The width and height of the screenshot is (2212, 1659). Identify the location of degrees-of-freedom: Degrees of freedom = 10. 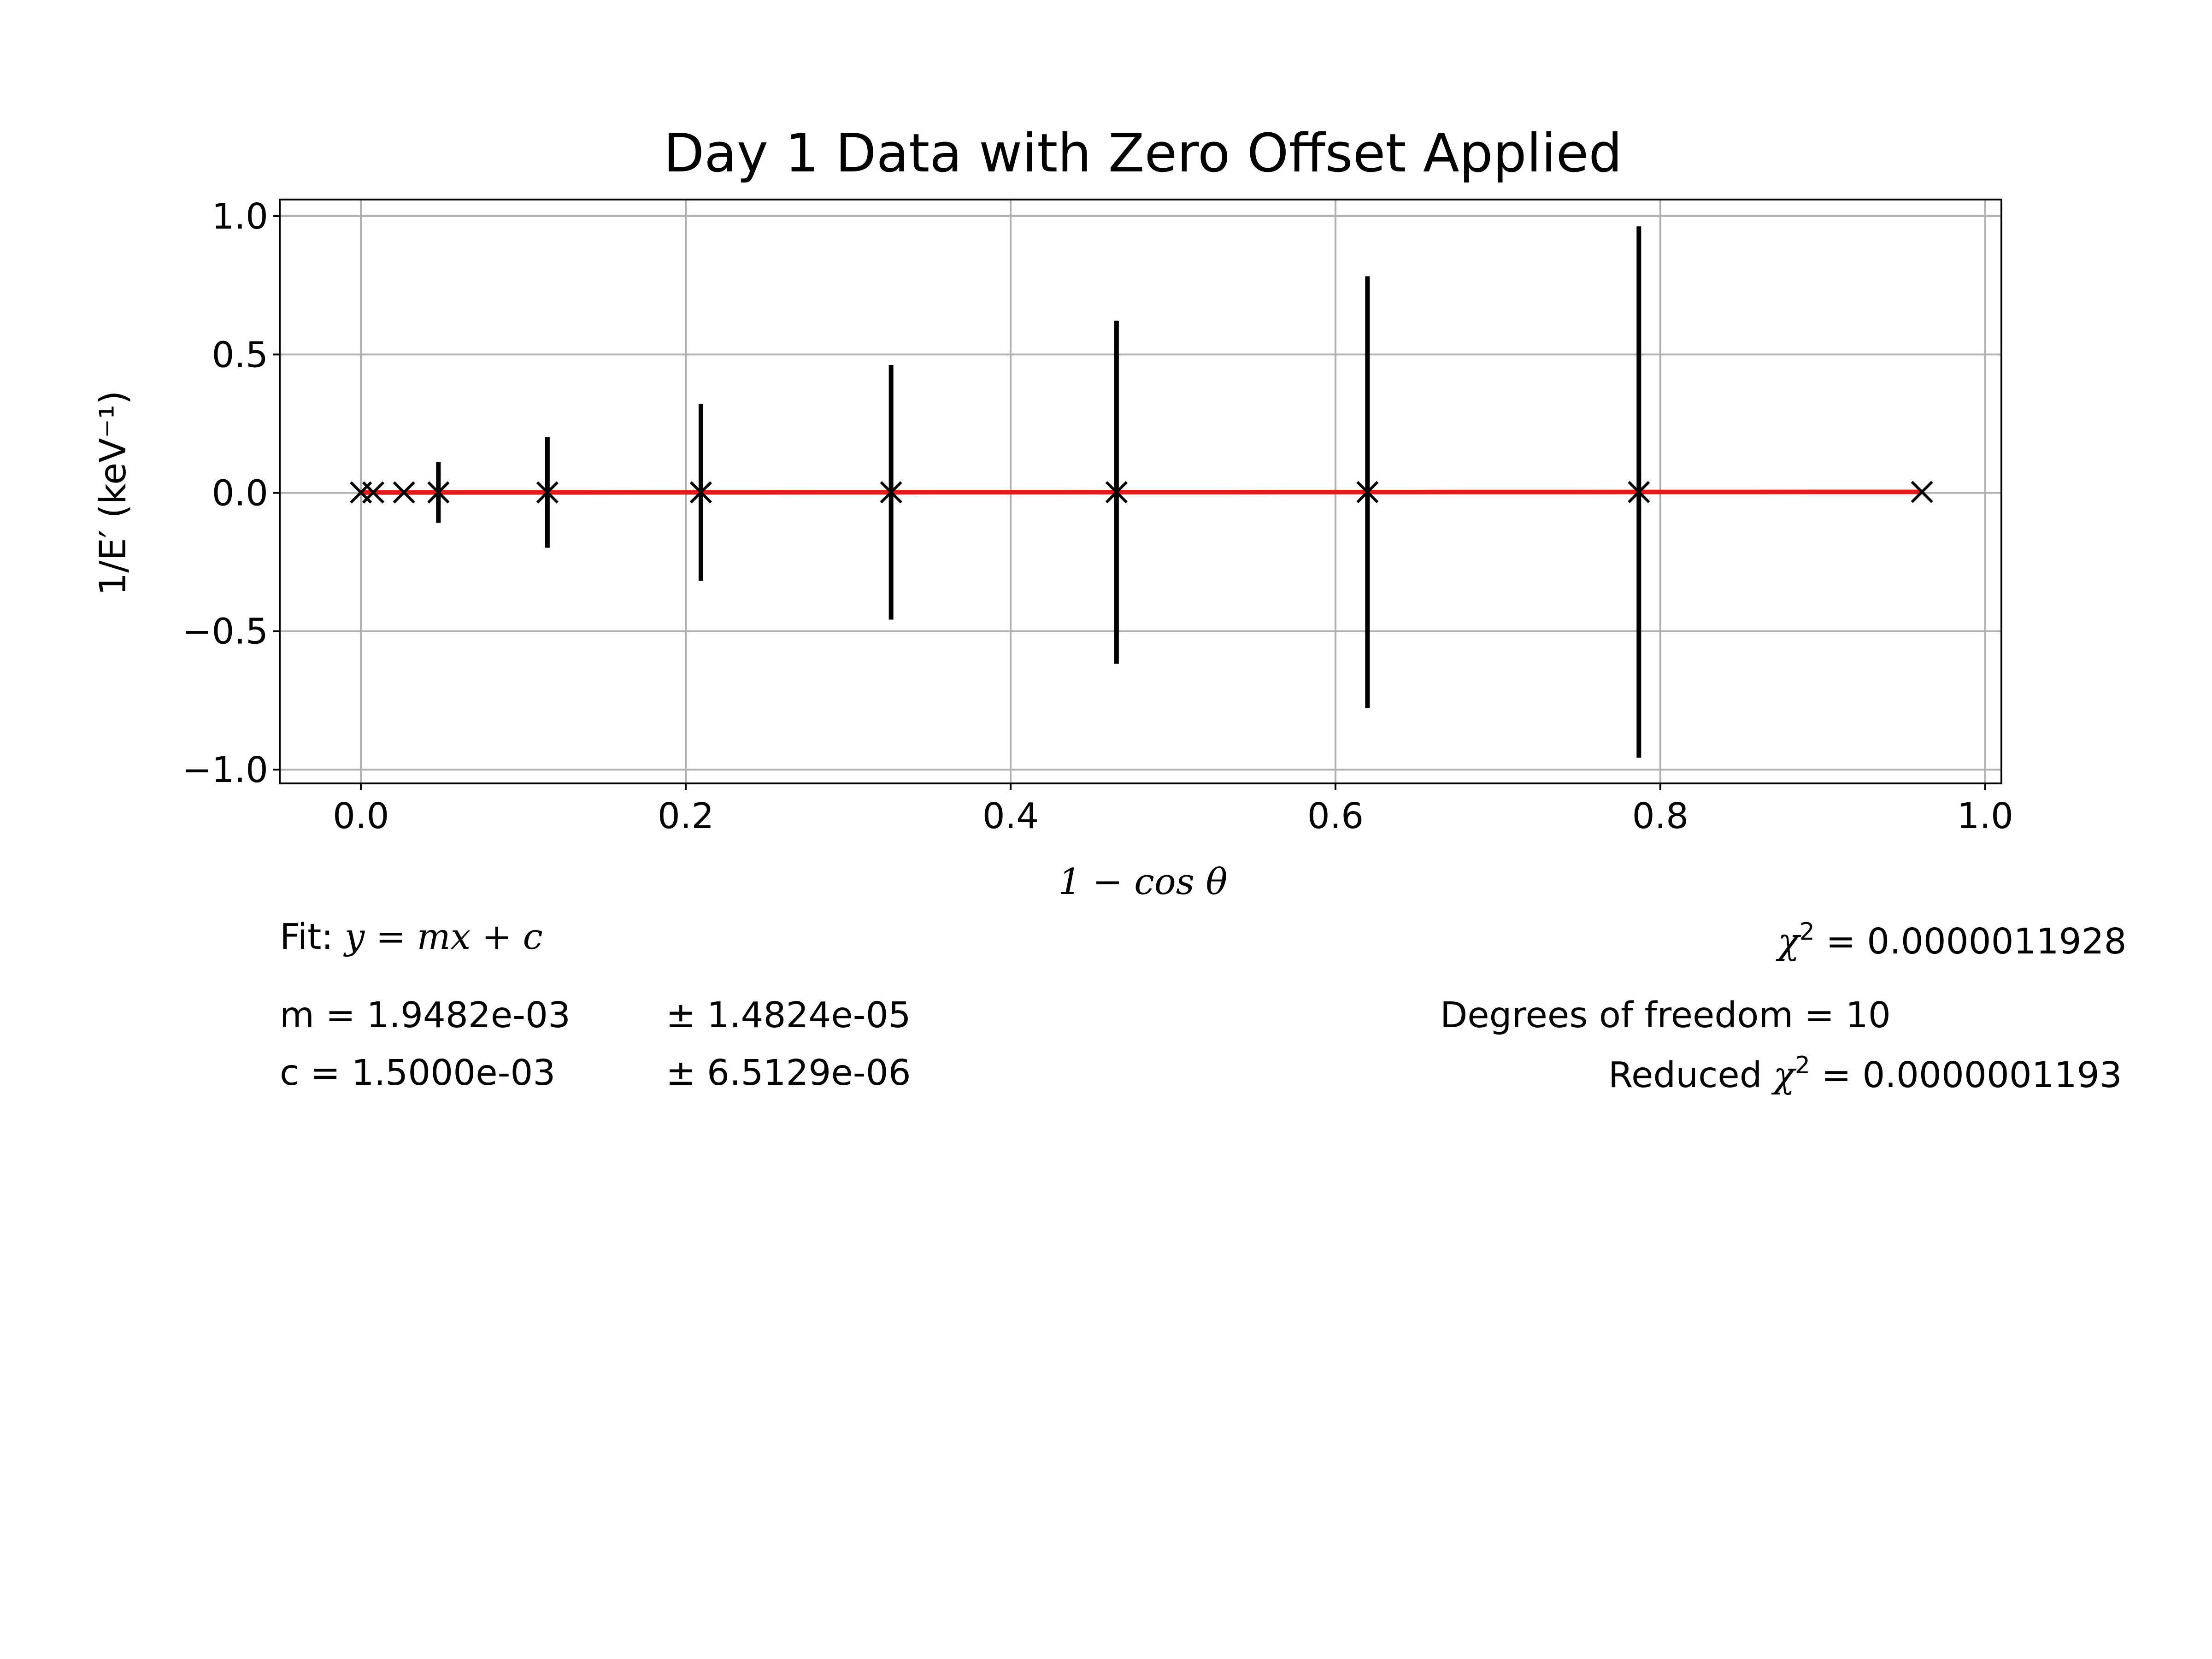
(1665, 1015).